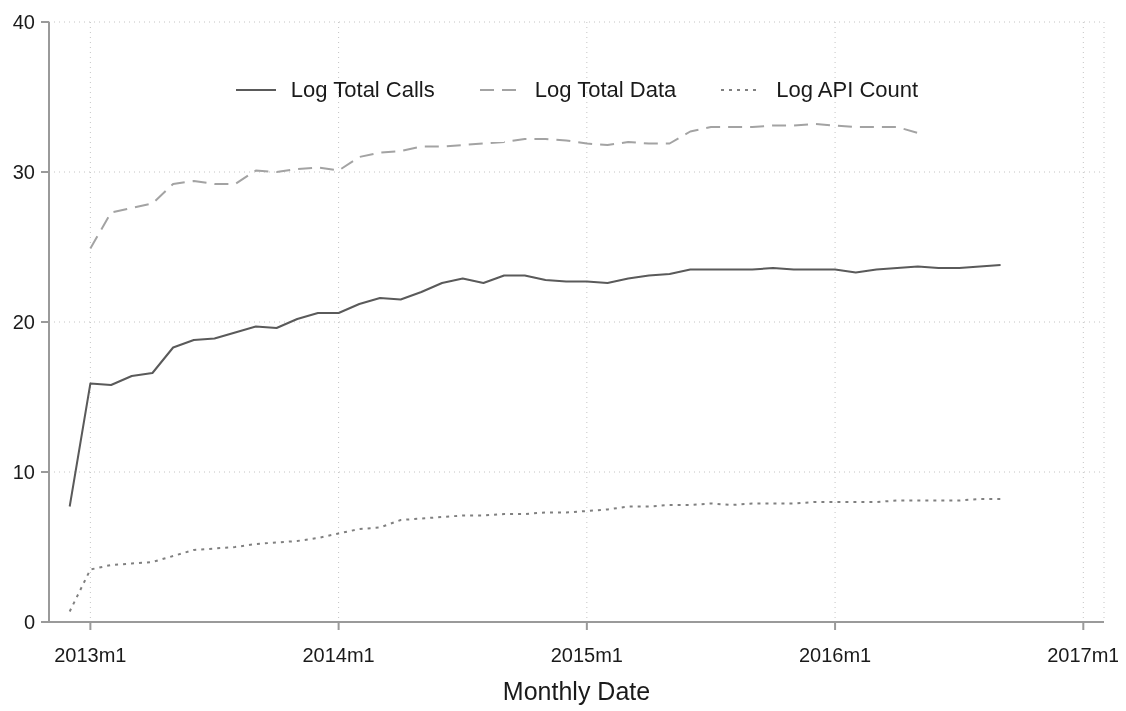 Image resolution: width=1126 pixels, height=711 pixels. I want to click on x-tick-label: 2014m1, so click(338, 655).